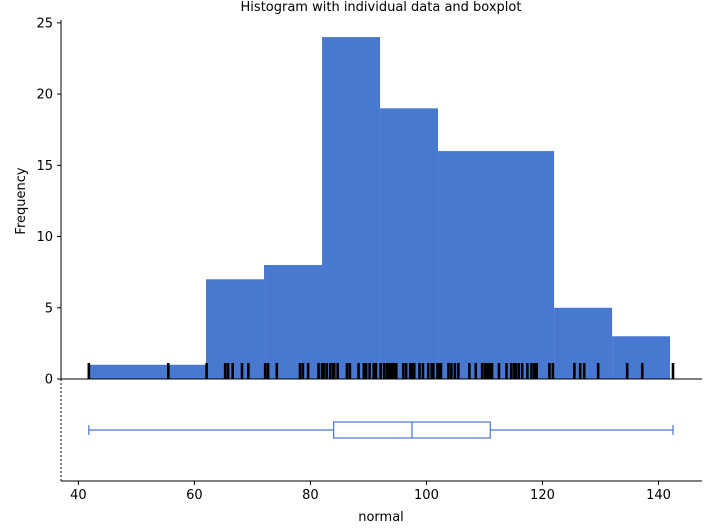  Describe the element at coordinates (49, 380) in the screenshot. I see `y-tick-label-0: 0` at that location.